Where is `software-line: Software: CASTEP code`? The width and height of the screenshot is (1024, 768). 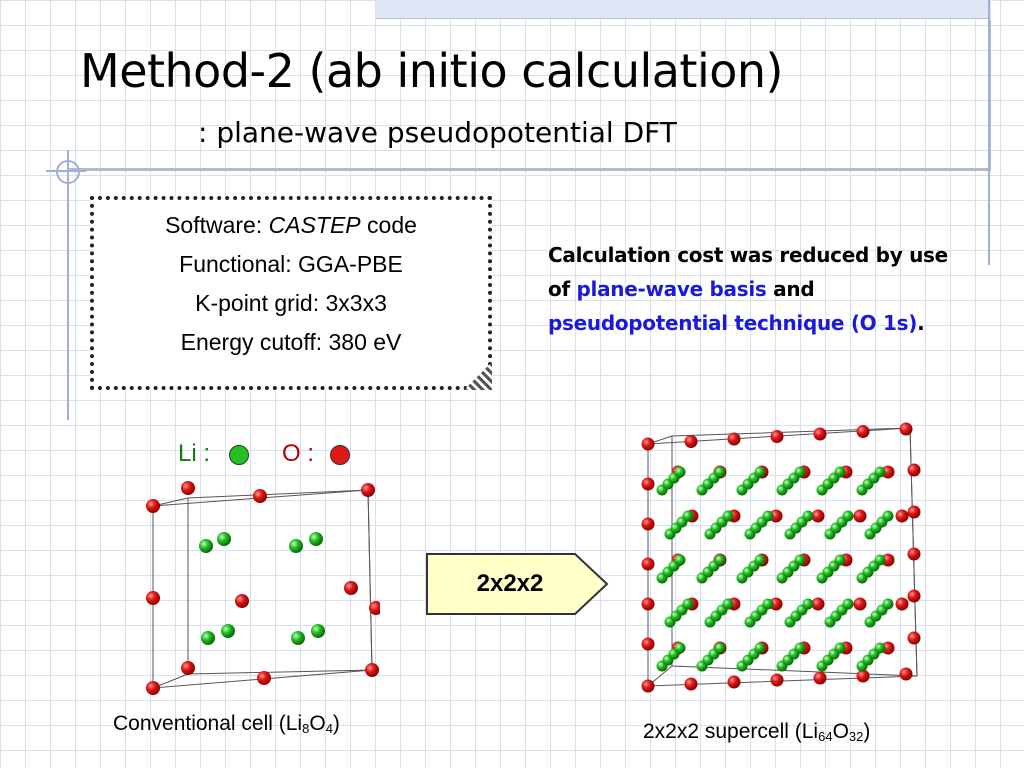
software-line: Software: CASTEP code is located at coordinates (291, 225).